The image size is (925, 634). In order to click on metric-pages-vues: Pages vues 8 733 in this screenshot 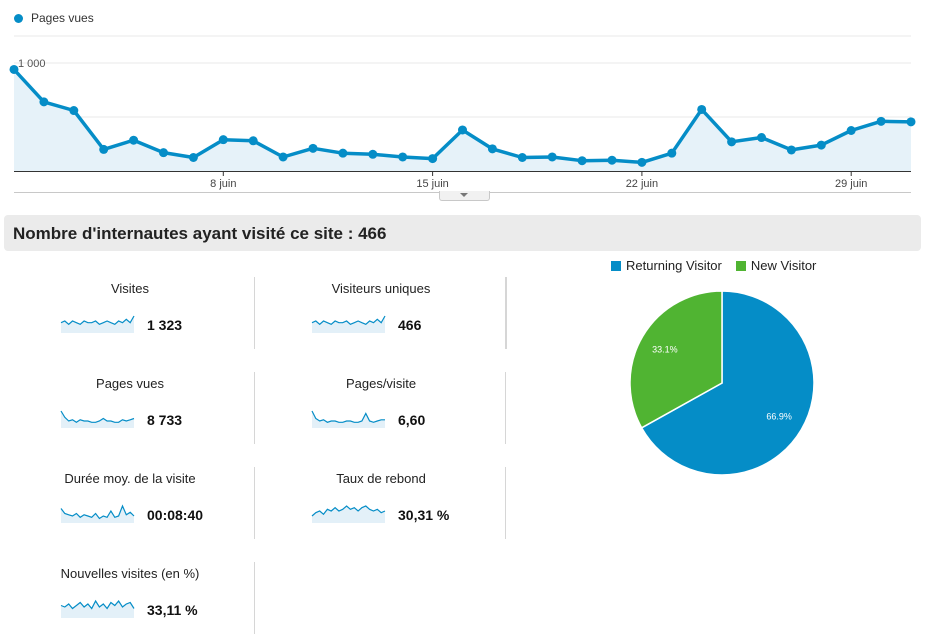, I will do `click(130, 408)`.